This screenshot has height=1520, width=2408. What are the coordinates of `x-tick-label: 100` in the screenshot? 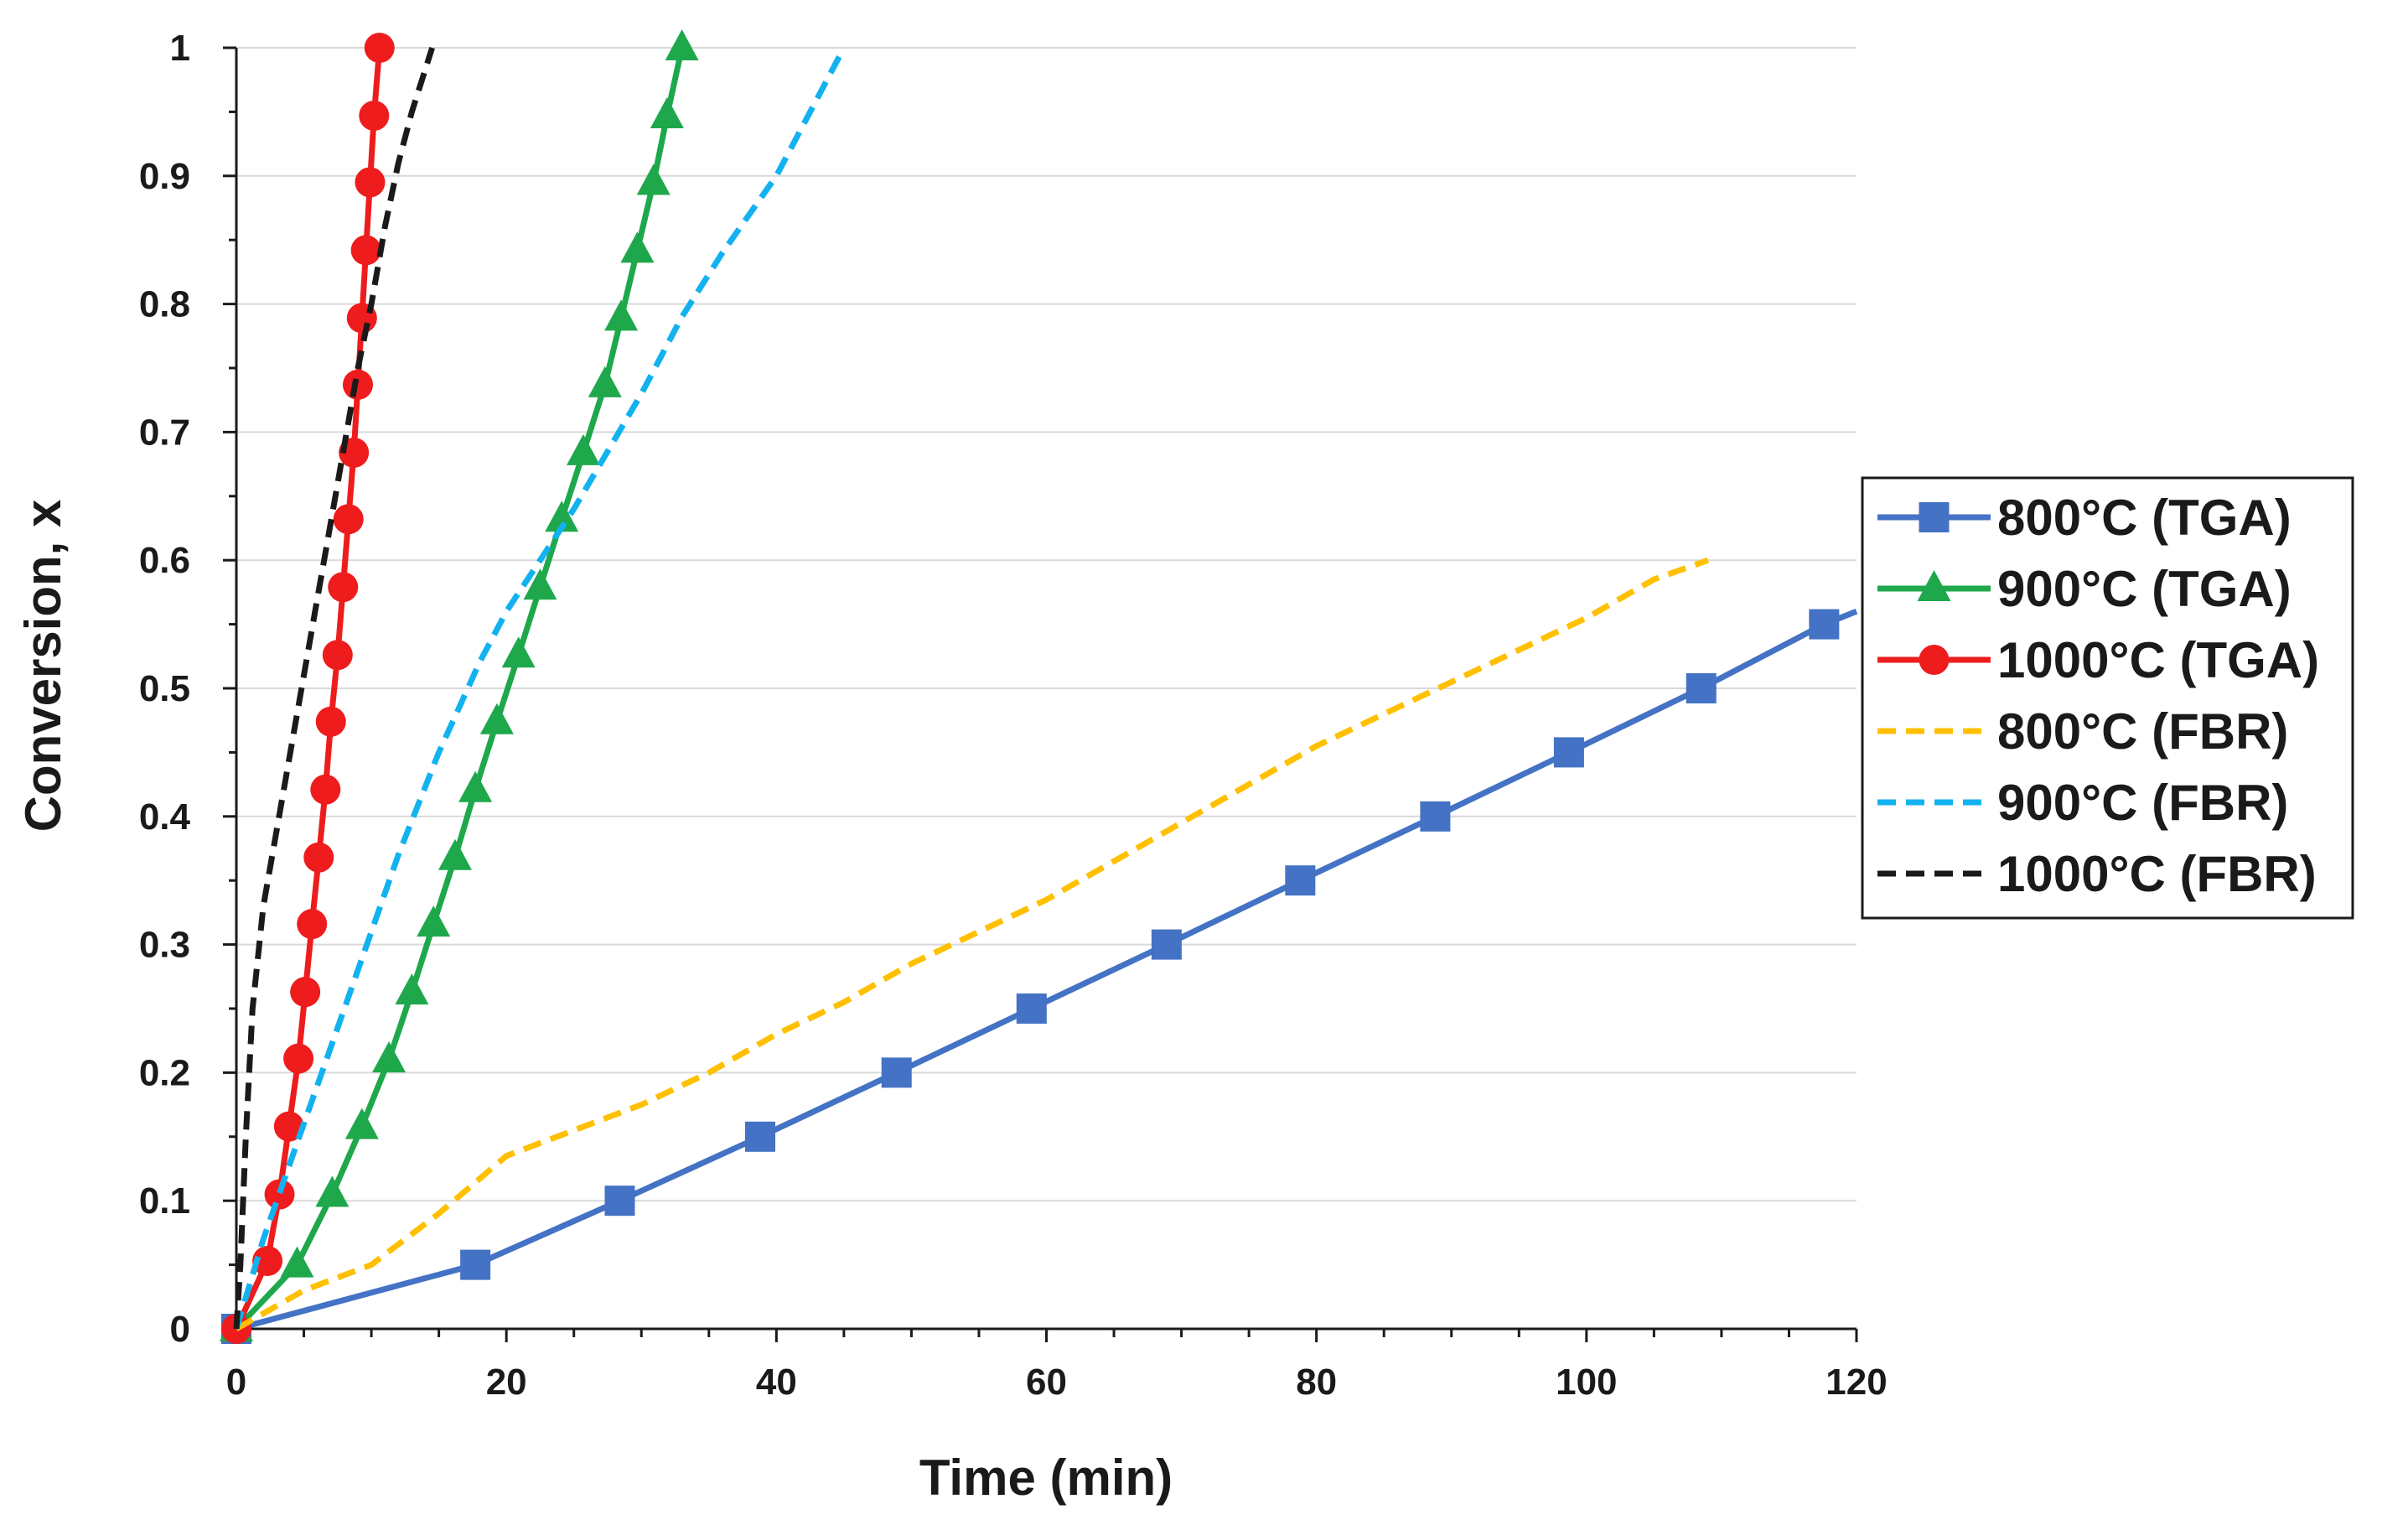 It's located at (1586, 1382).